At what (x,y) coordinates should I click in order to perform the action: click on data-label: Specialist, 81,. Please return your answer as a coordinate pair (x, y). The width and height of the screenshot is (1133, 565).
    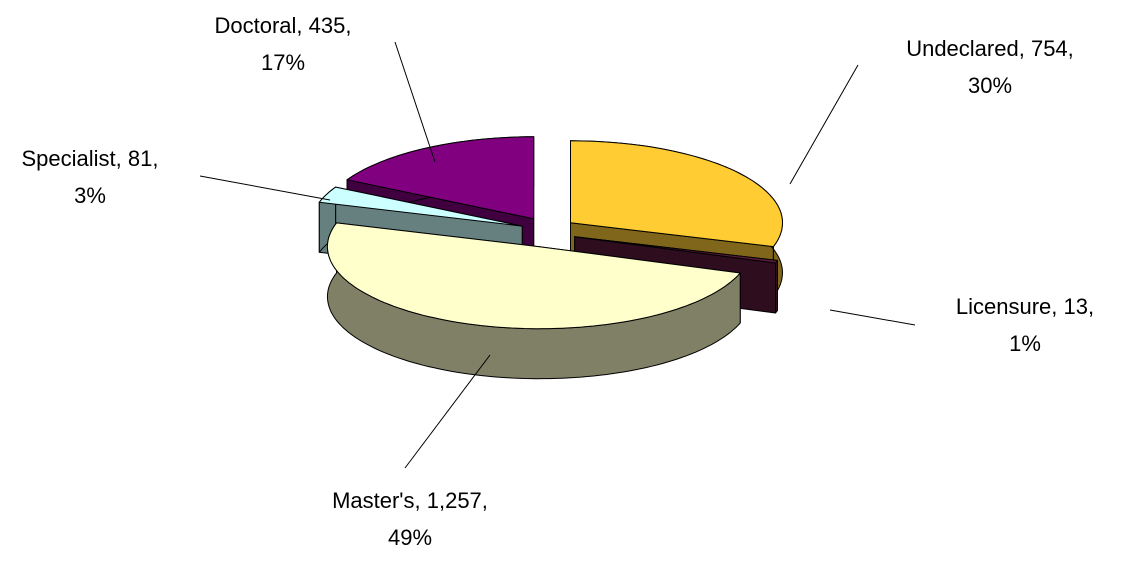
    Looking at the image, I should click on (90, 158).